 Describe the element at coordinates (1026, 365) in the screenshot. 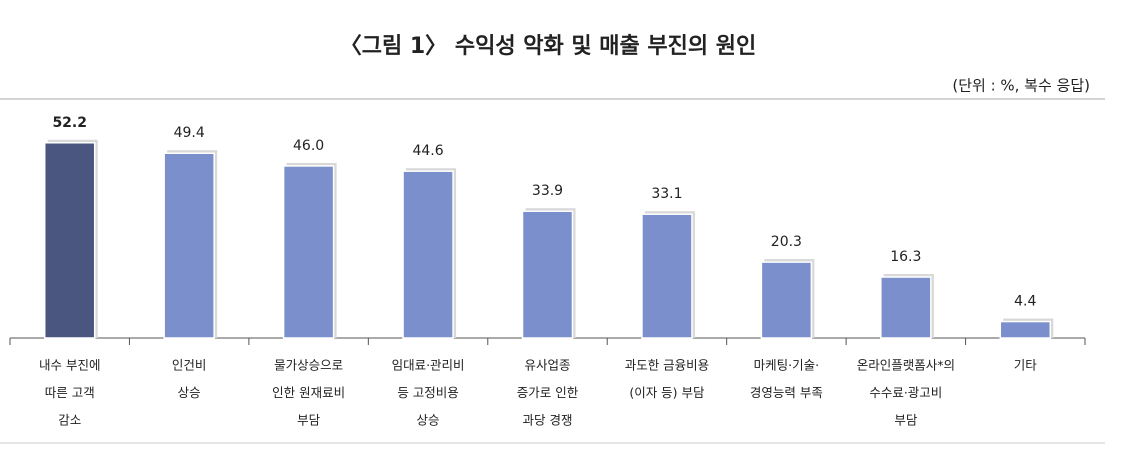

I see `x-tick-label: 기타` at that location.